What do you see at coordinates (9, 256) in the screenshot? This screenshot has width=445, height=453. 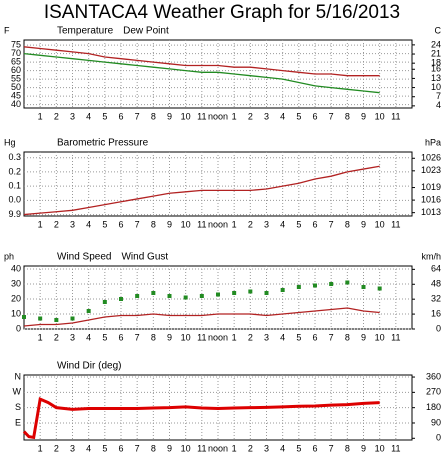 I see `y-axis-label: ph` at bounding box center [9, 256].